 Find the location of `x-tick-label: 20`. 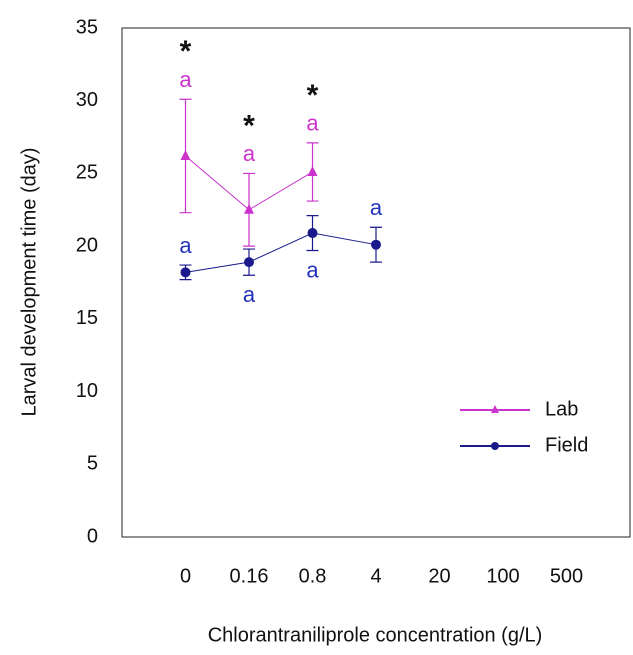

x-tick-label: 20 is located at coordinates (439, 576).